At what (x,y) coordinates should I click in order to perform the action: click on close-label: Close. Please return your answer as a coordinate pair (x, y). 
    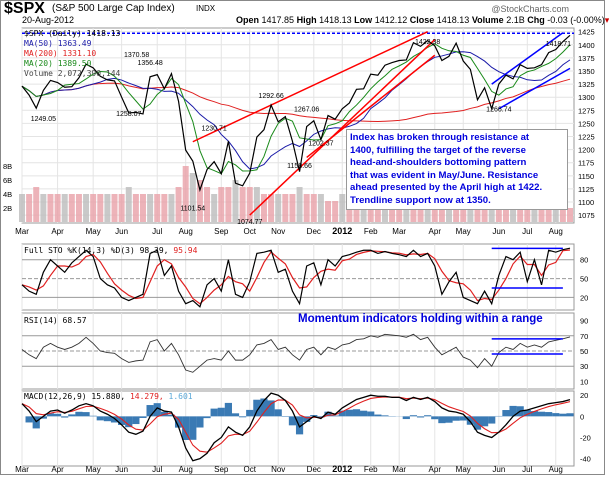
    Looking at the image, I should click on (422, 20).